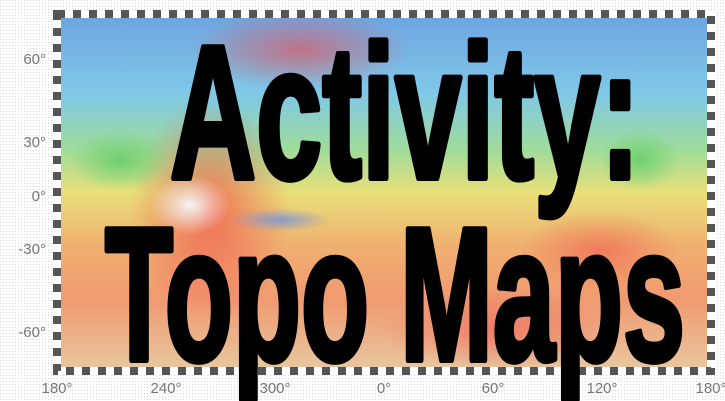 This screenshot has width=725, height=401. I want to click on longitude-label: 240°, so click(165, 388).